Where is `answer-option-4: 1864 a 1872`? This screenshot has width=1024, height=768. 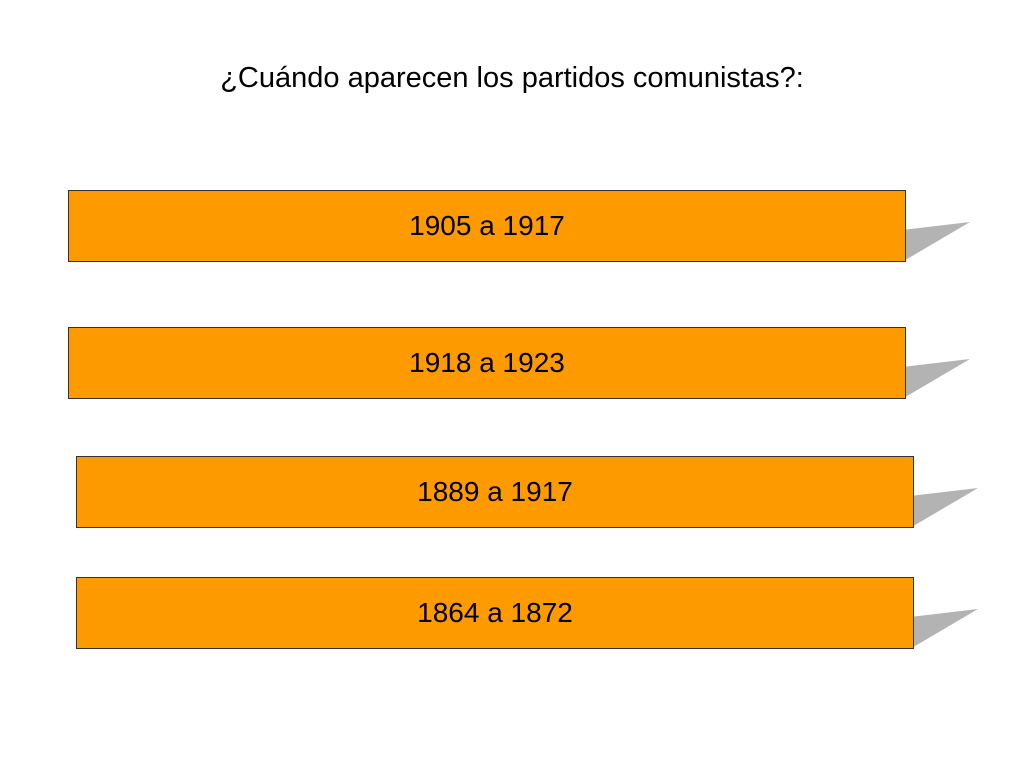 answer-option-4: 1864 a 1872 is located at coordinates (527, 613).